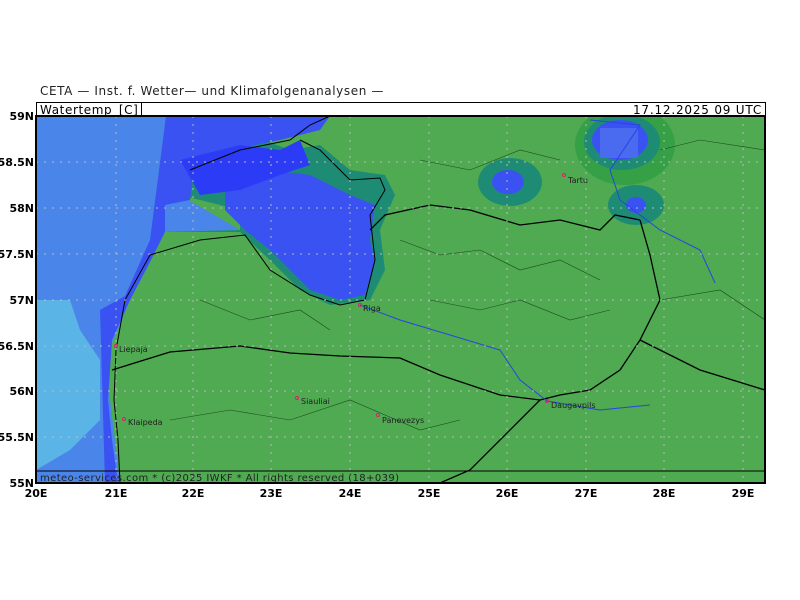  Describe the element at coordinates (21, 483) in the screenshot. I see `lat-tick: 55N` at that location.